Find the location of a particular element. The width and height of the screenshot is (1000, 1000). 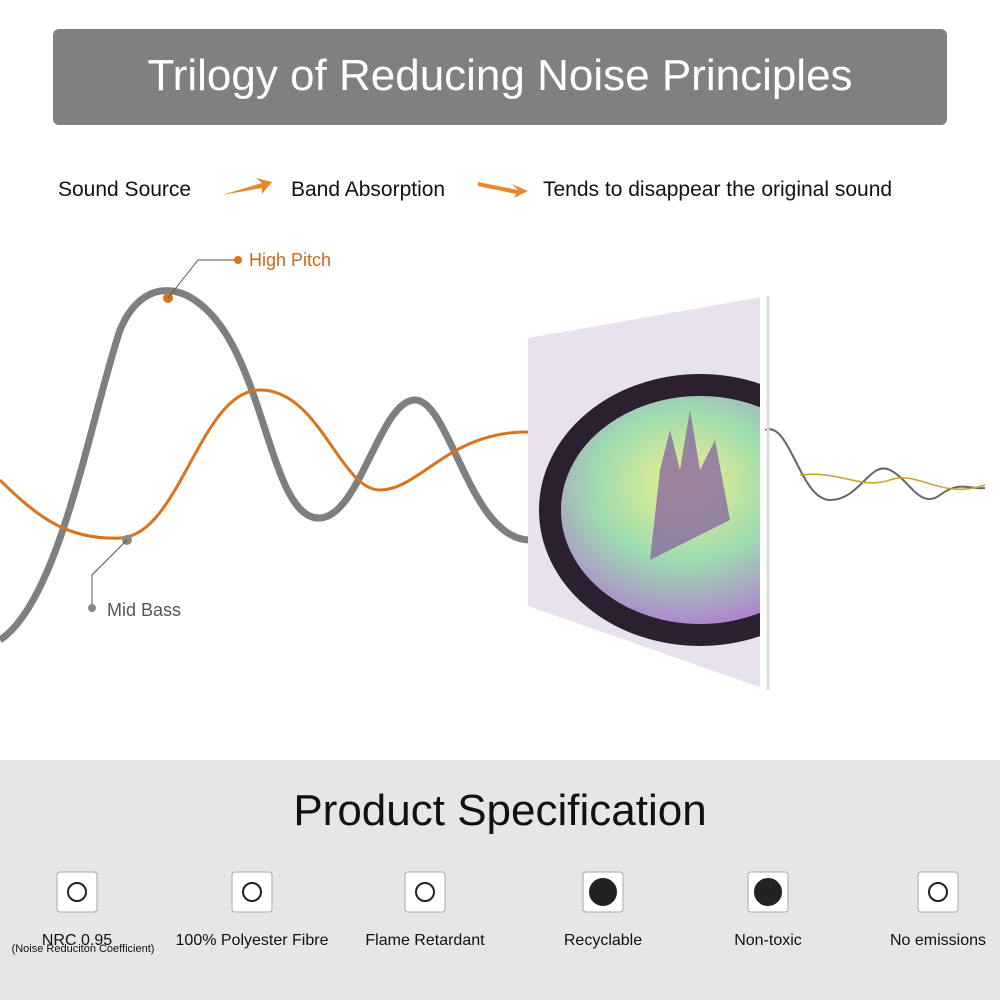

title-banner is located at coordinates (500, 77).